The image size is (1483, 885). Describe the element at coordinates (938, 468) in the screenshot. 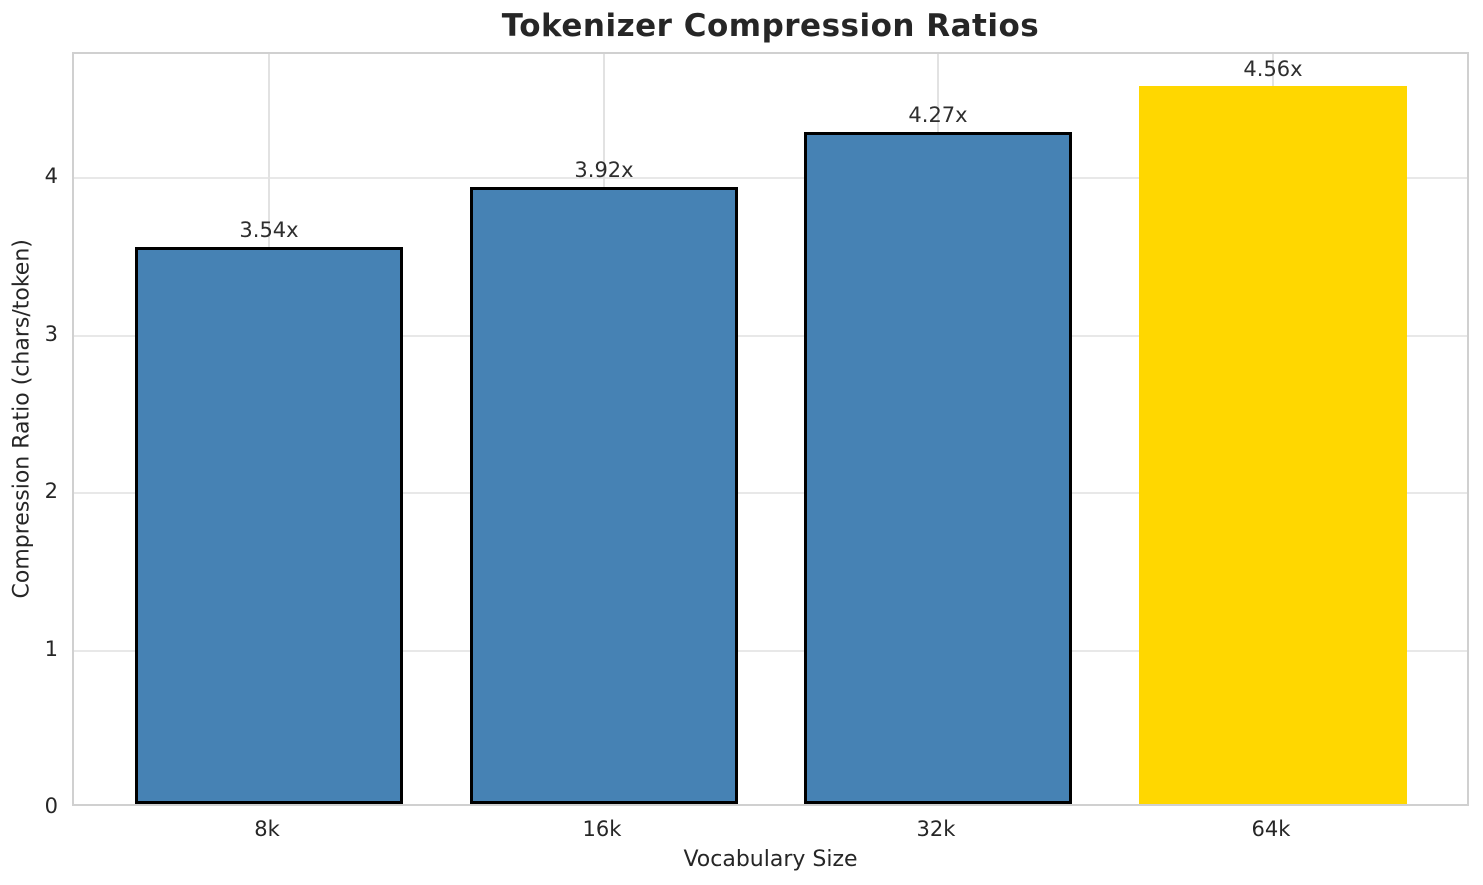

I see `bar-32k` at that location.